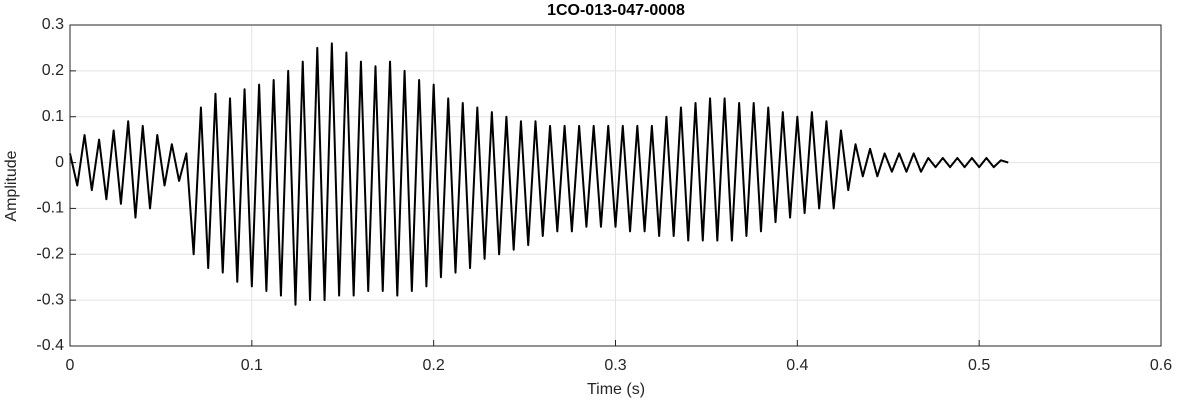 The image size is (1177, 404). Describe the element at coordinates (59, 162) in the screenshot. I see `y-tick-label: 0` at that location.